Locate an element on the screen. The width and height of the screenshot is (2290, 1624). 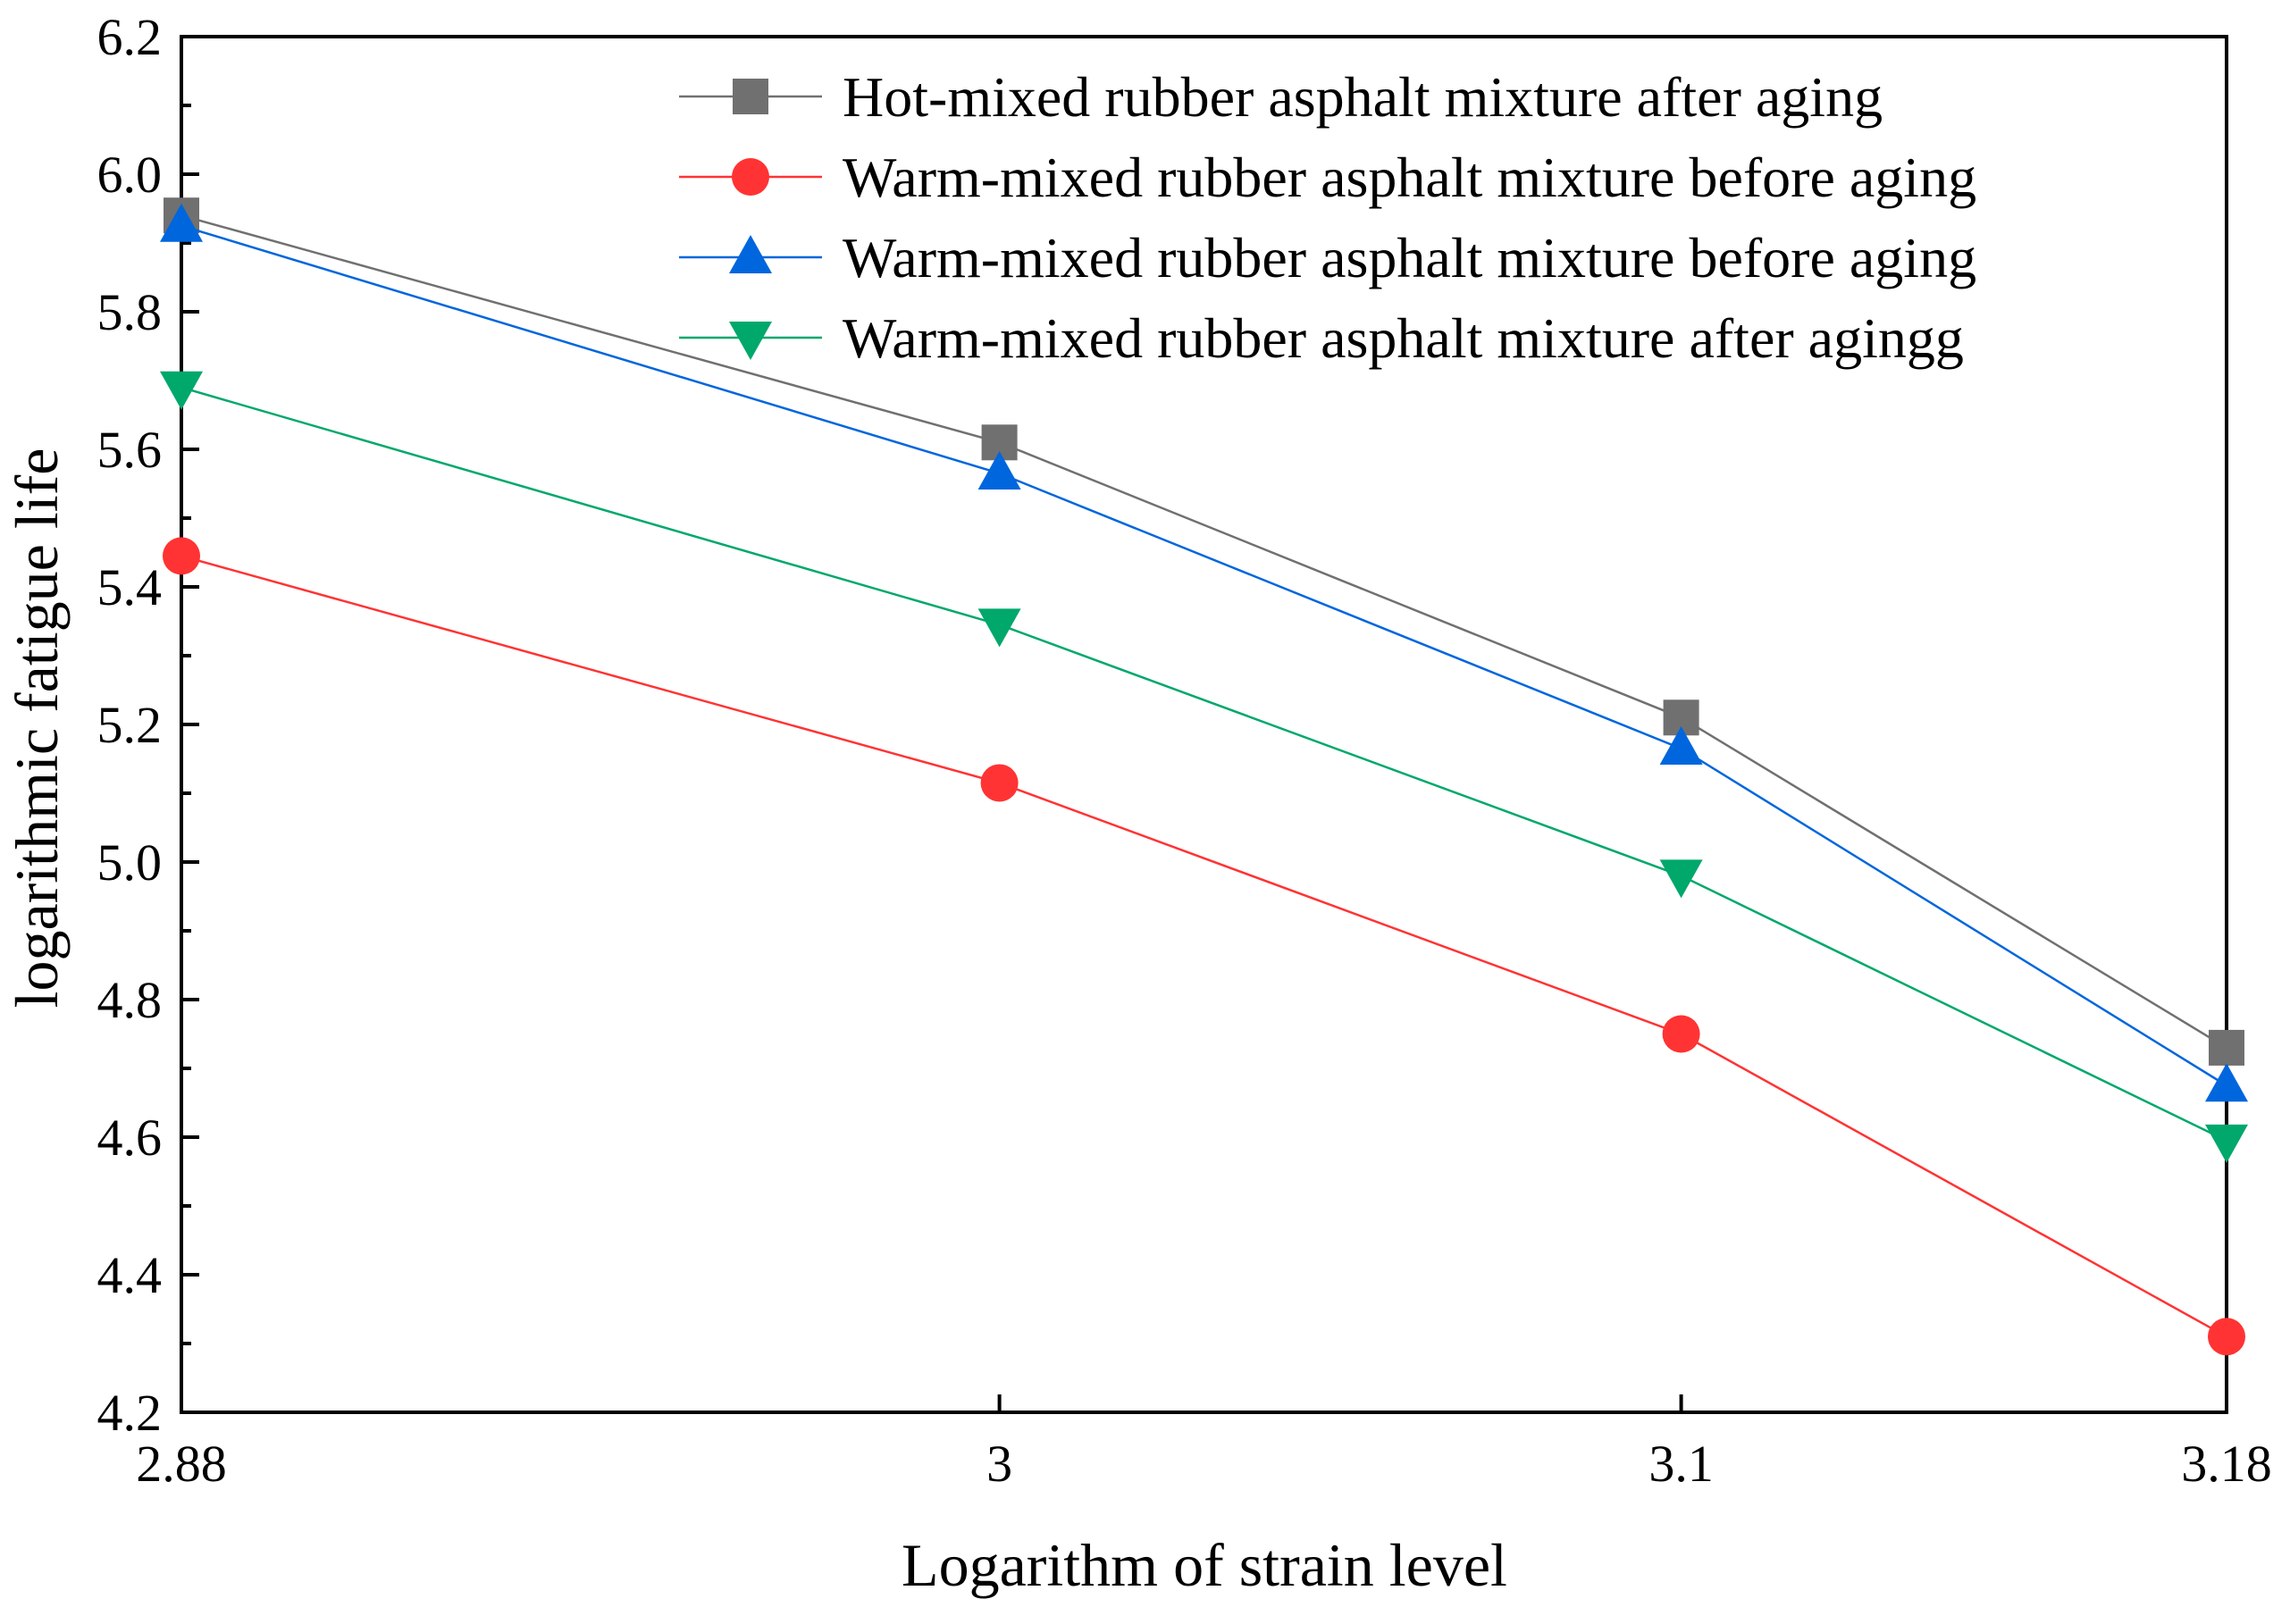
y-tick-label: 5.0 is located at coordinates (130, 863).